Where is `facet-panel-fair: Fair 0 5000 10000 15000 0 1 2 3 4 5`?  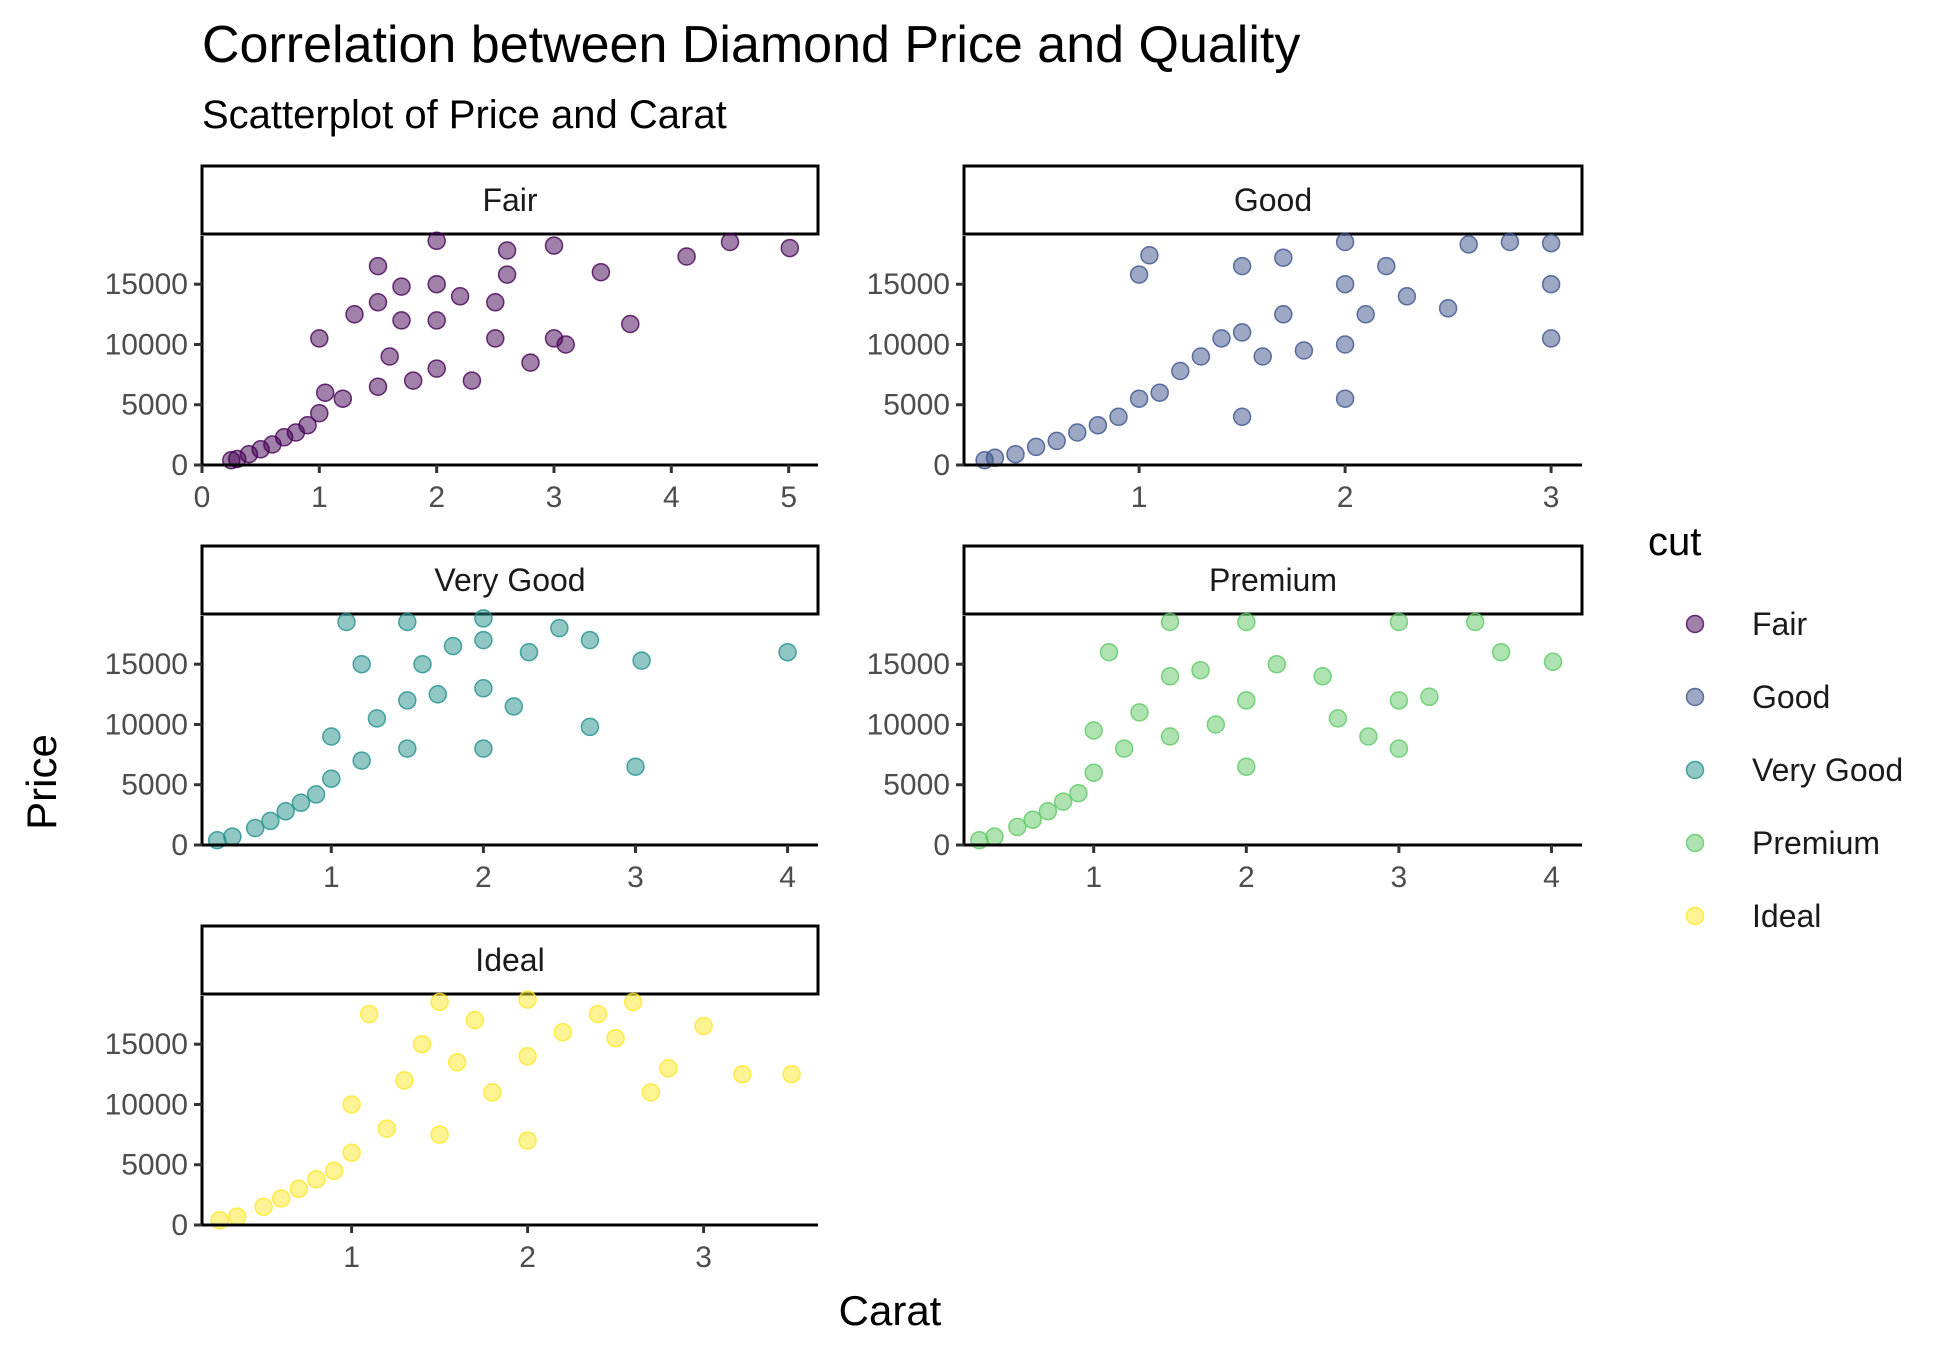 facet-panel-fair: Fair 0 5000 10000 15000 0 1 2 3 4 5 is located at coordinates (462, 339).